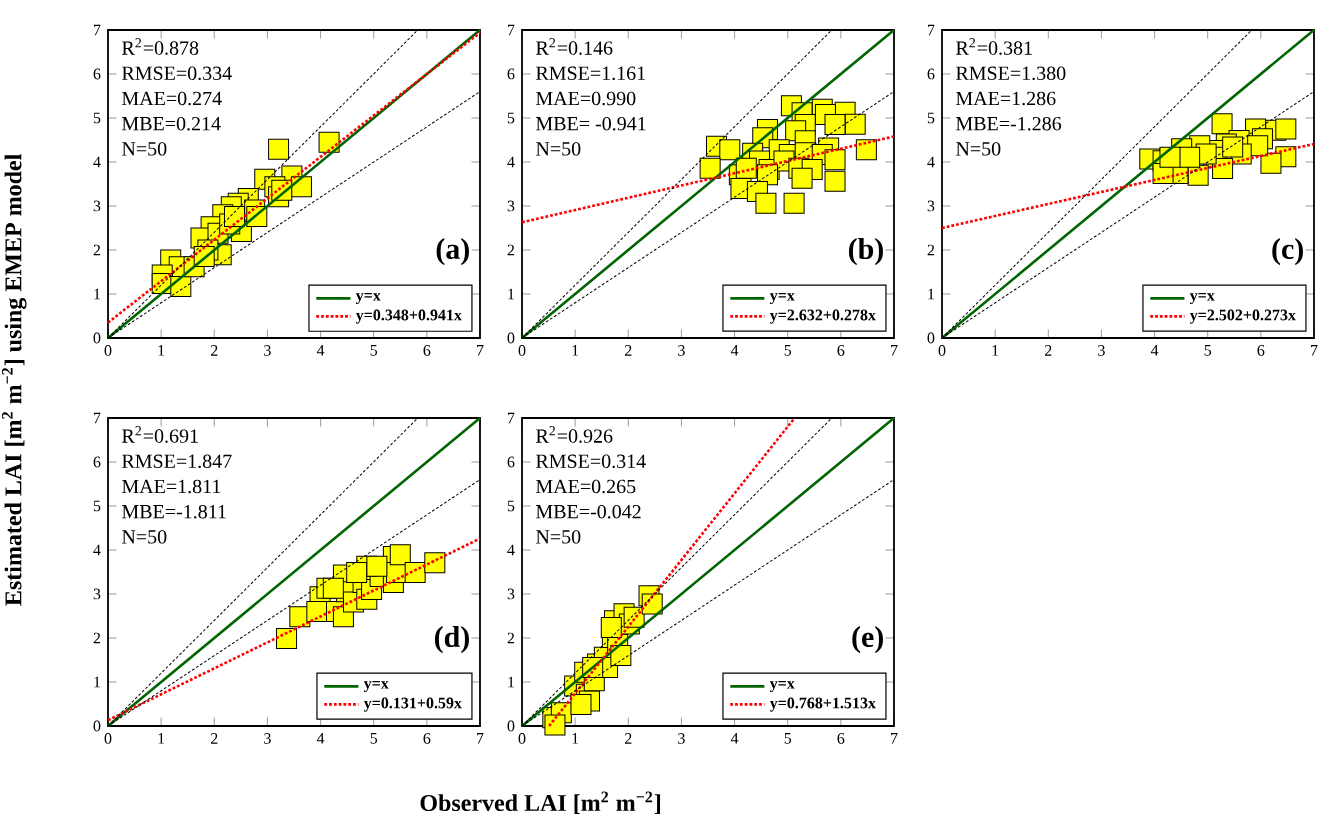  Describe the element at coordinates (588, 511) in the screenshot. I see `annotation: MBE=-0.042` at that location.